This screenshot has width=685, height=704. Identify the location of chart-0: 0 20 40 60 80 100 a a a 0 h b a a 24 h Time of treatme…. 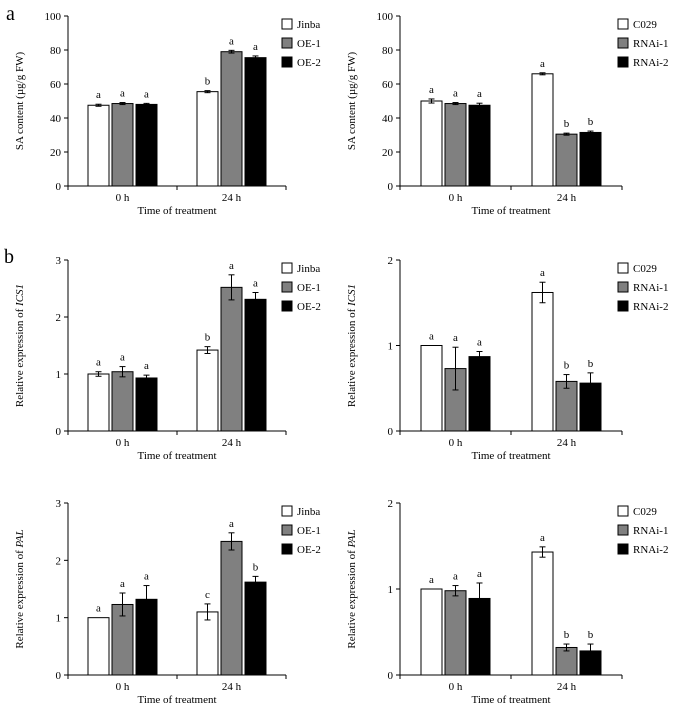
(167, 114).